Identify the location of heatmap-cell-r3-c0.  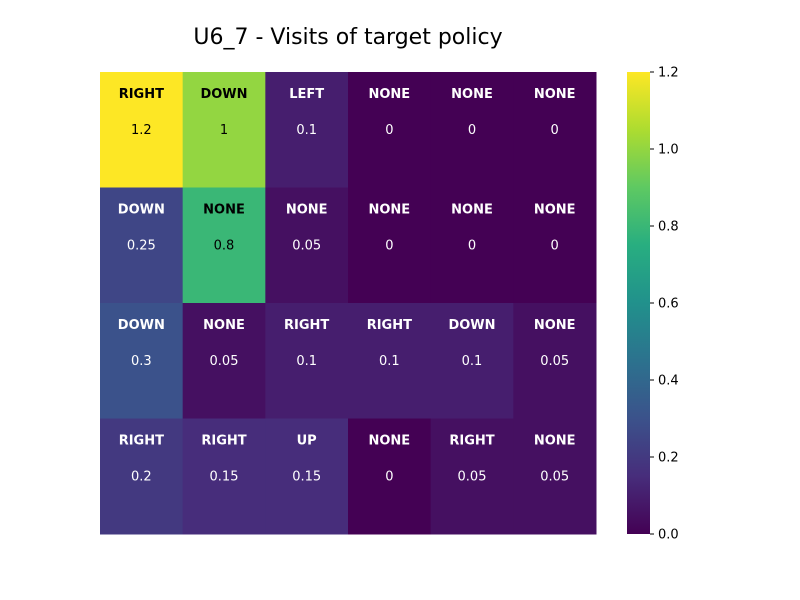
(142, 476).